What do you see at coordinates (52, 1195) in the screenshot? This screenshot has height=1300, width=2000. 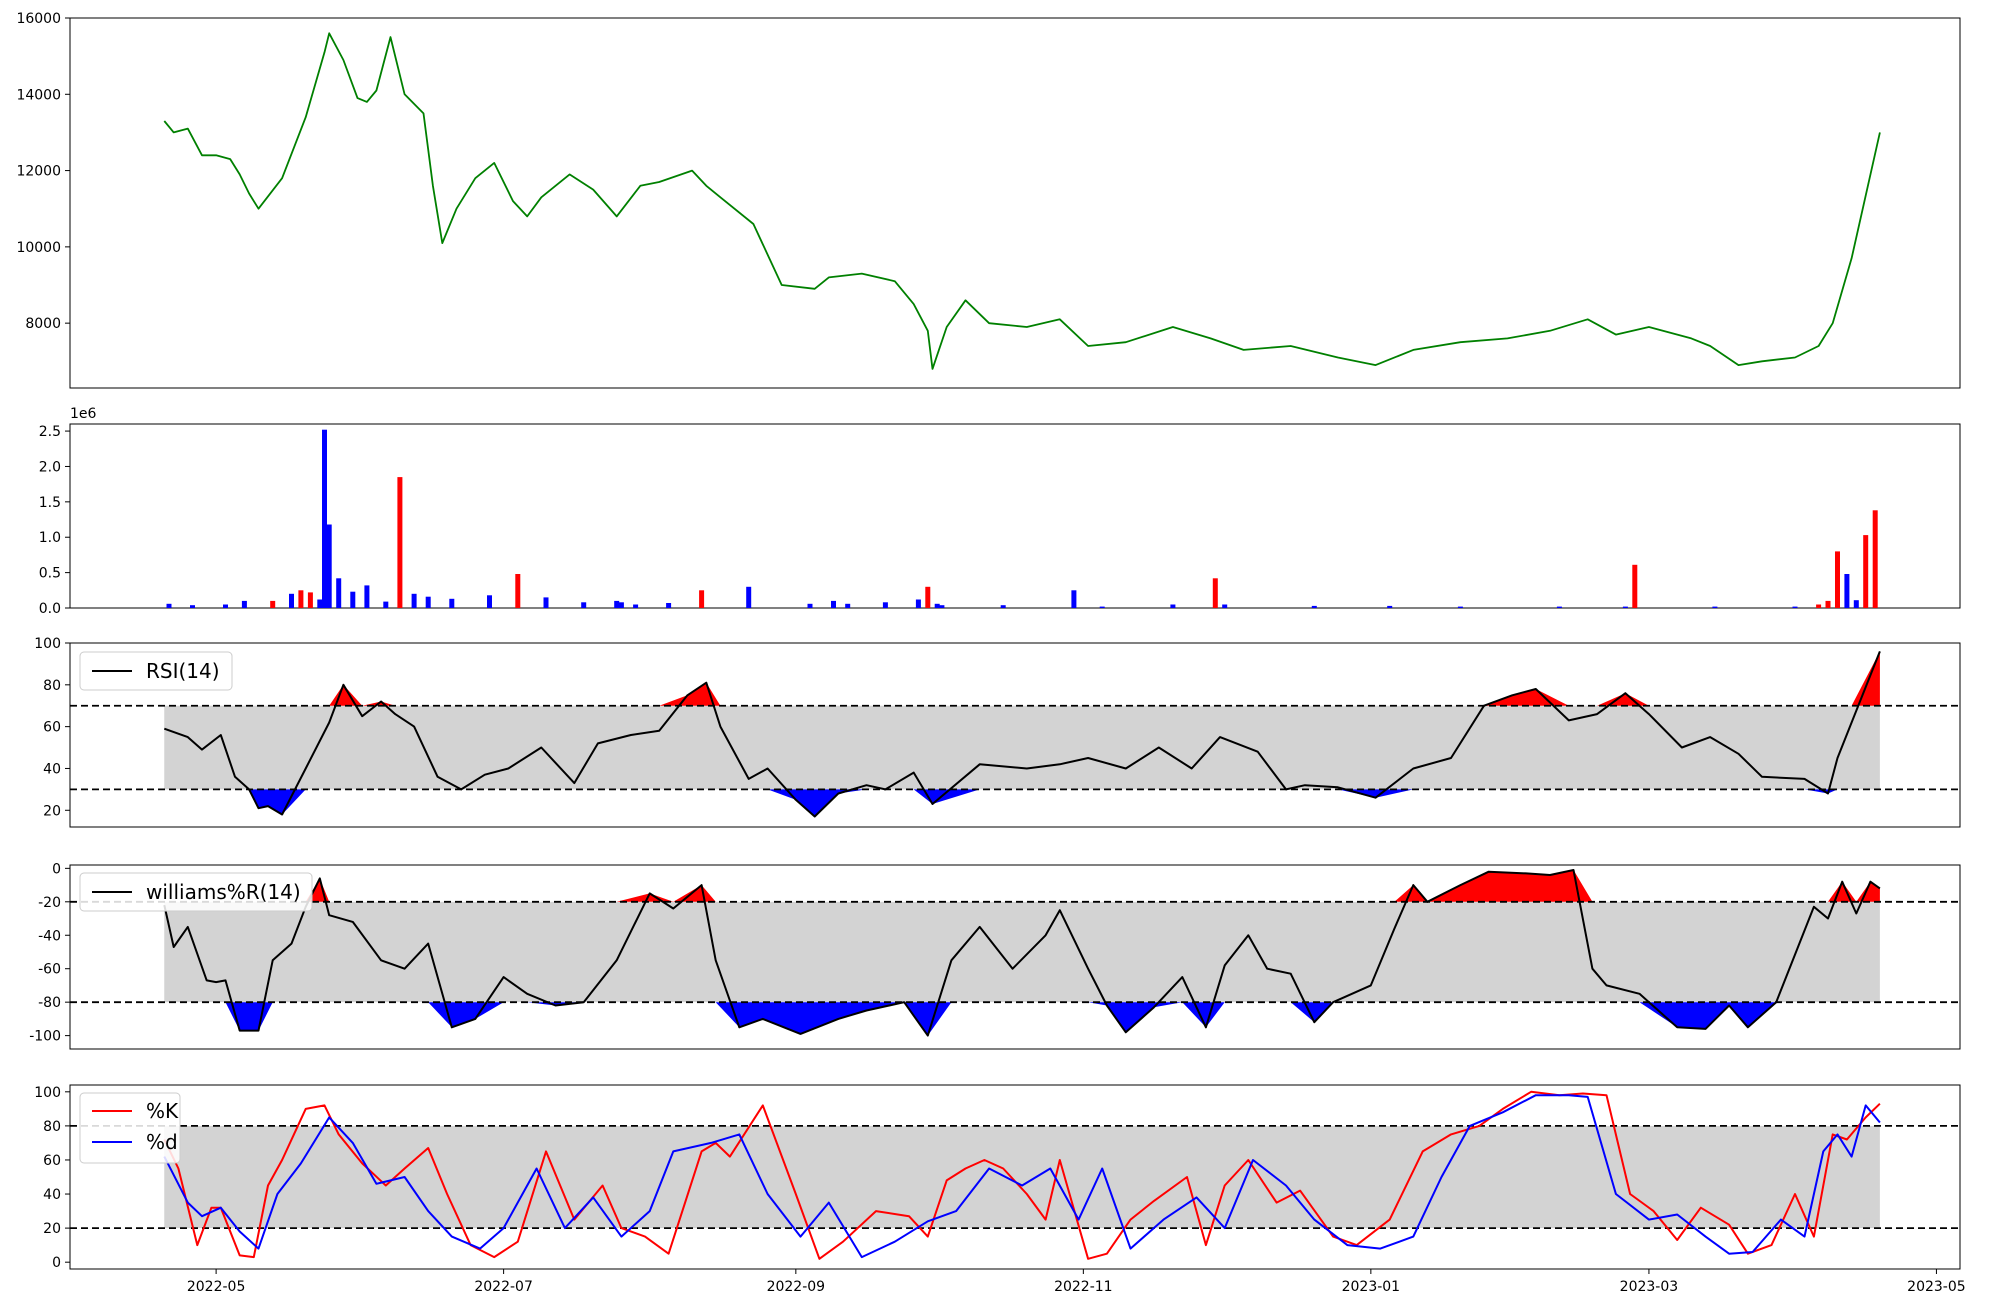 I see `y-tick-label: 40` at bounding box center [52, 1195].